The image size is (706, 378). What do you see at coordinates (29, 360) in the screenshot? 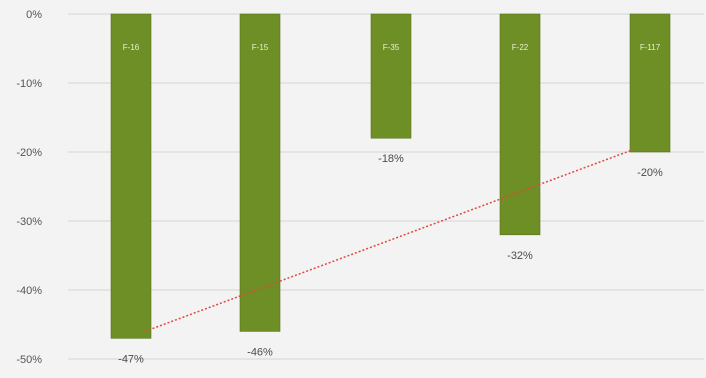
I see `y-tick-label: -50%` at bounding box center [29, 360].